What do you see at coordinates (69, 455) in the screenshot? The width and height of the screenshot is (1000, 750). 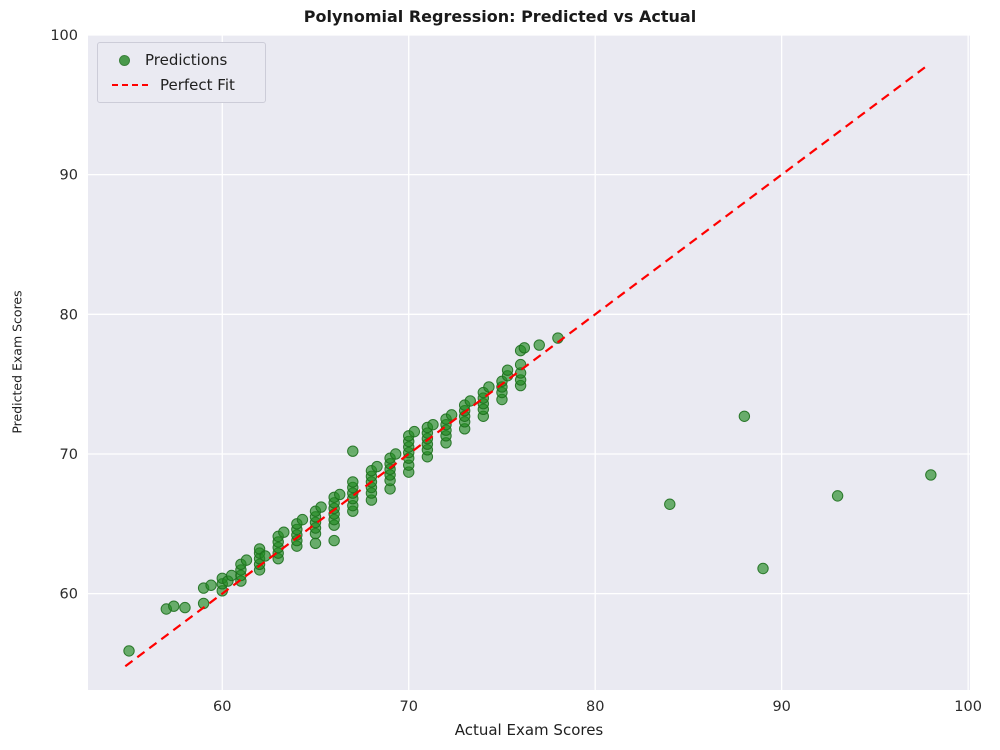 I see `y-tick-label: 70` at bounding box center [69, 455].